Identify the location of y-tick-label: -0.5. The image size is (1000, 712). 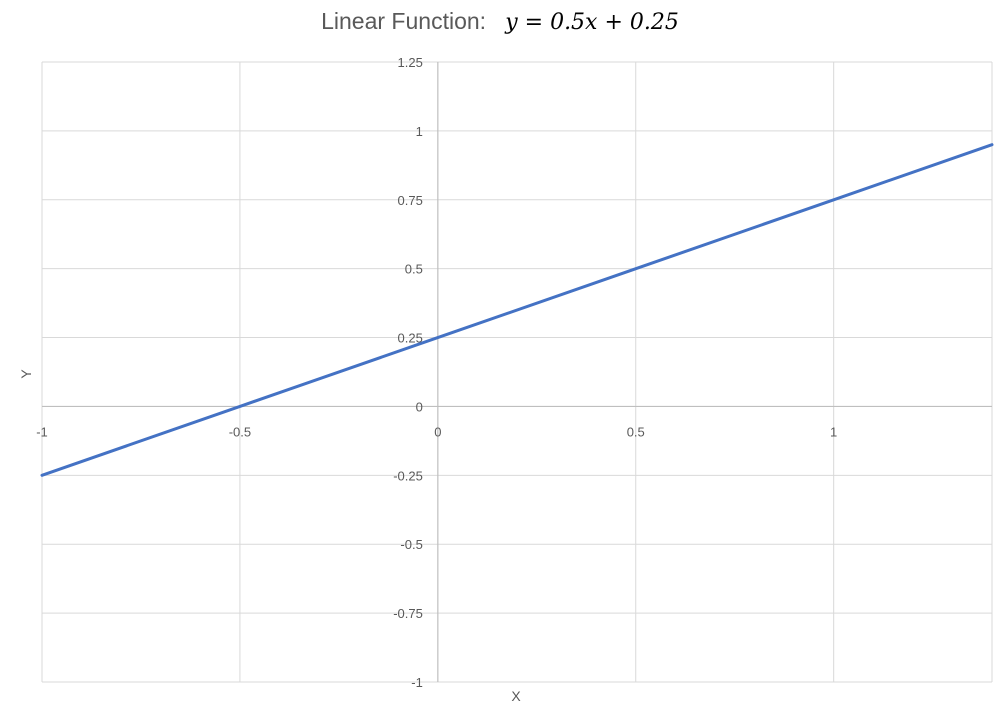
(411, 544).